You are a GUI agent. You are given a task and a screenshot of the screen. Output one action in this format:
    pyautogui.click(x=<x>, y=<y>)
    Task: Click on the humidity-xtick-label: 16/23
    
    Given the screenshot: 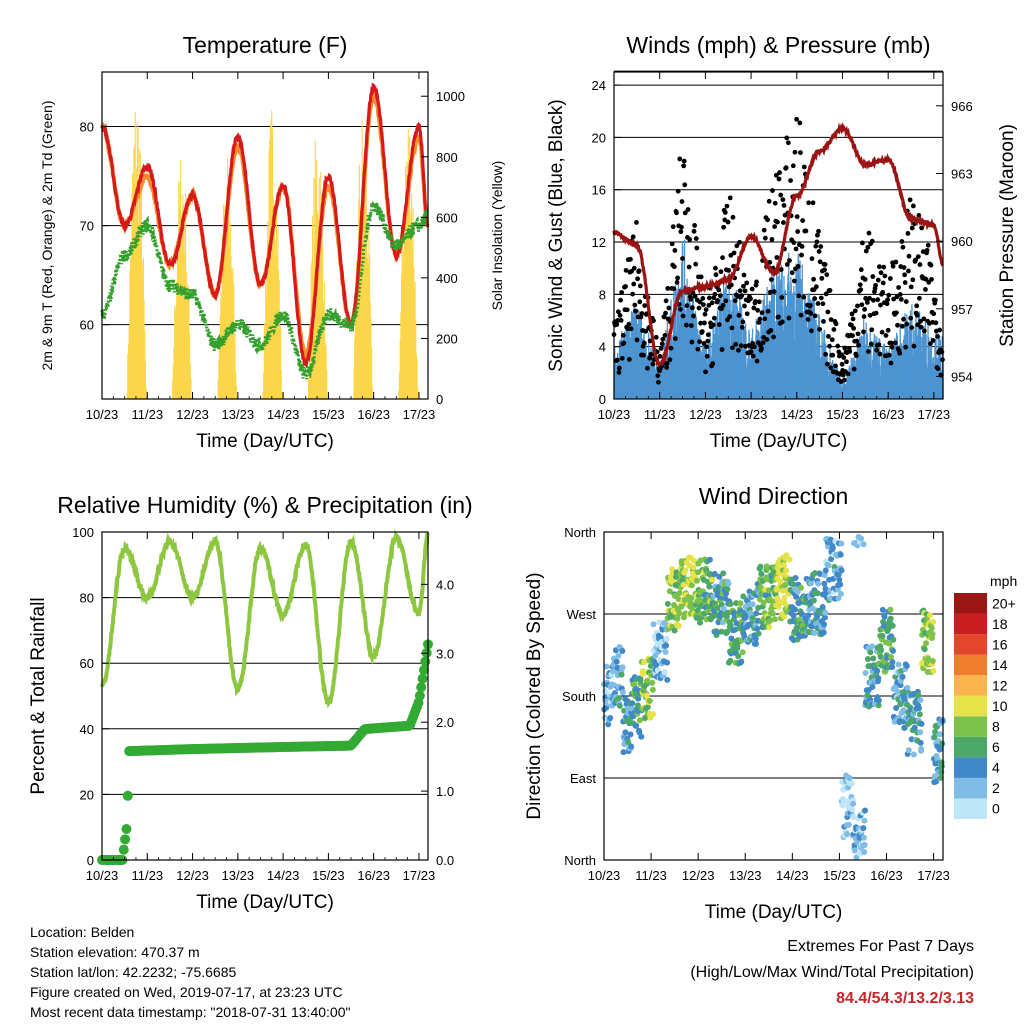 What is the action you would take?
    pyautogui.click(x=373, y=875)
    